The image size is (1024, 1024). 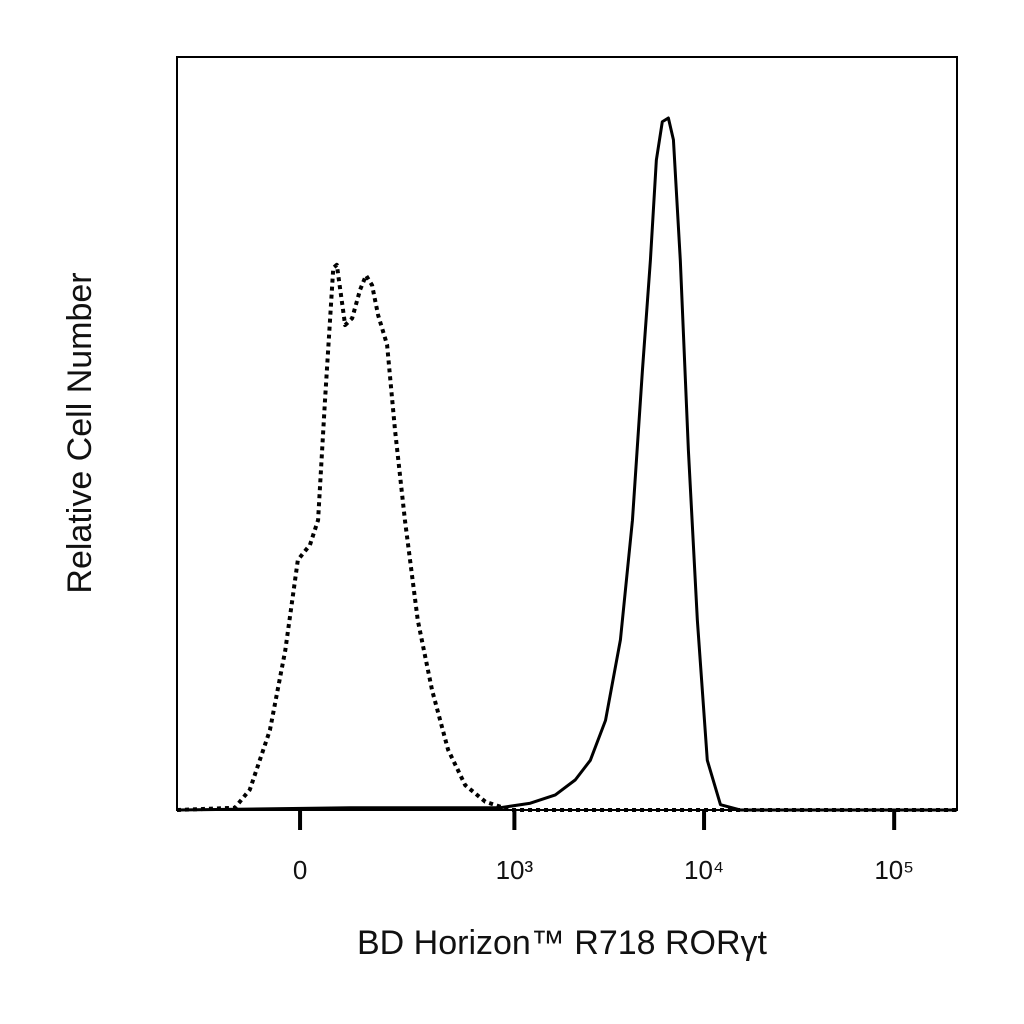 What do you see at coordinates (80, 432) in the screenshot?
I see `y-axis-label: Relative Cell Number` at bounding box center [80, 432].